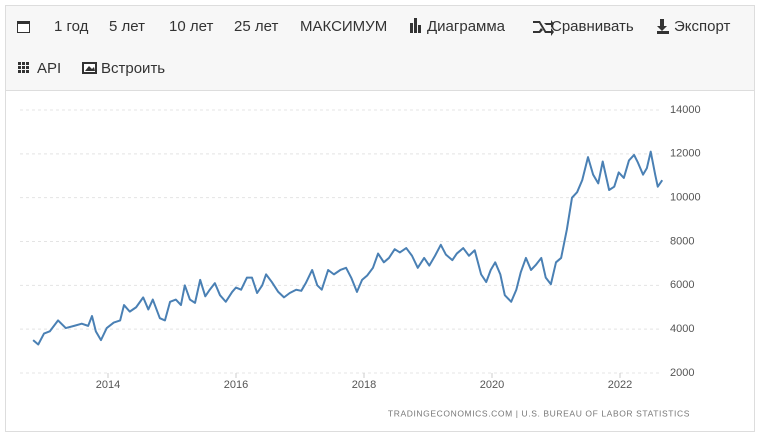  Describe the element at coordinates (492, 385) in the screenshot. I see `x-tick-label: 2020` at that location.